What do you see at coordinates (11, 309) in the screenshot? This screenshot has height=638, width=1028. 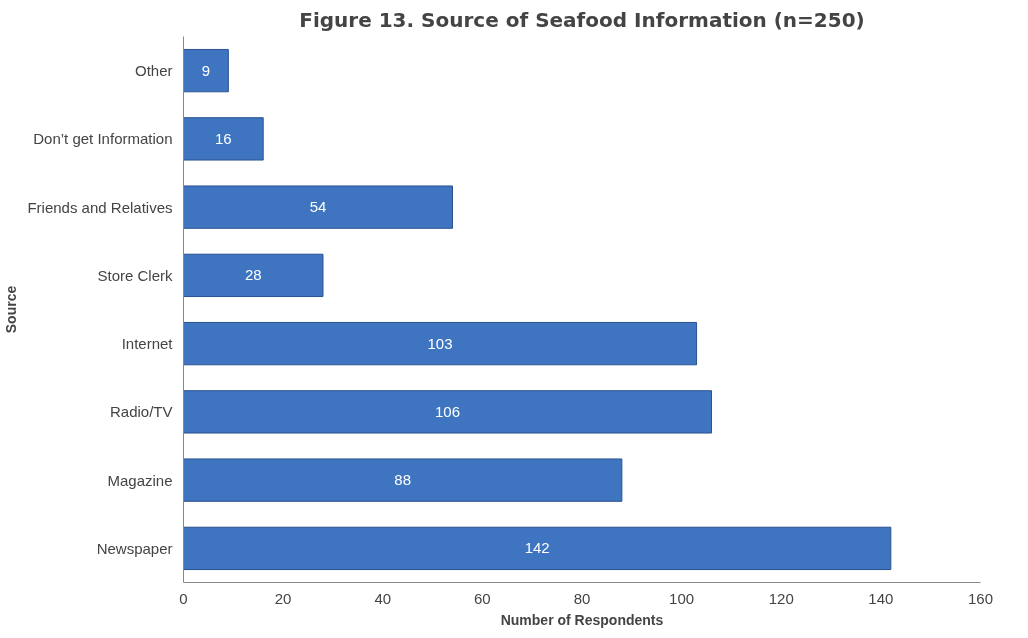 I see `y-axis-title: Source` at bounding box center [11, 309].